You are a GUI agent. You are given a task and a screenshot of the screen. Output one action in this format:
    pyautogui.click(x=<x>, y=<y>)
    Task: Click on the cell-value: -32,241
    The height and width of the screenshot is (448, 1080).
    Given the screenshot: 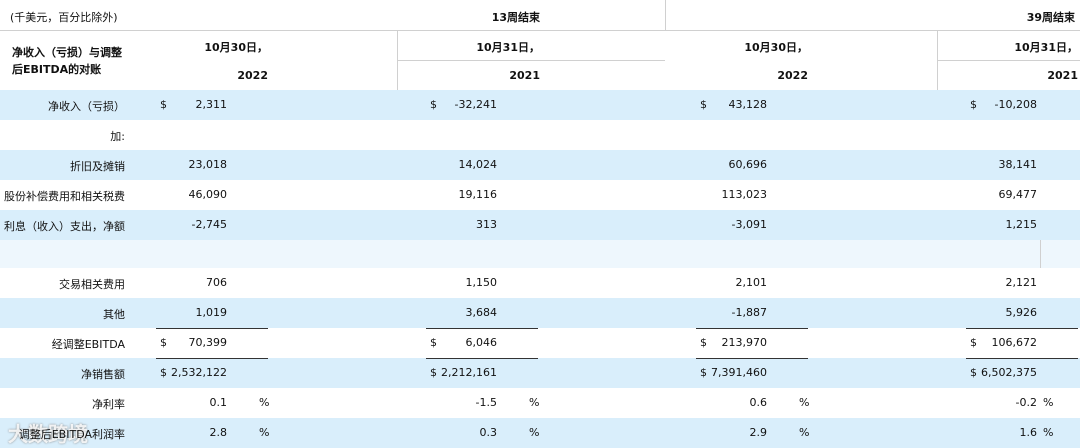 What is the action you would take?
    pyautogui.click(x=475, y=104)
    